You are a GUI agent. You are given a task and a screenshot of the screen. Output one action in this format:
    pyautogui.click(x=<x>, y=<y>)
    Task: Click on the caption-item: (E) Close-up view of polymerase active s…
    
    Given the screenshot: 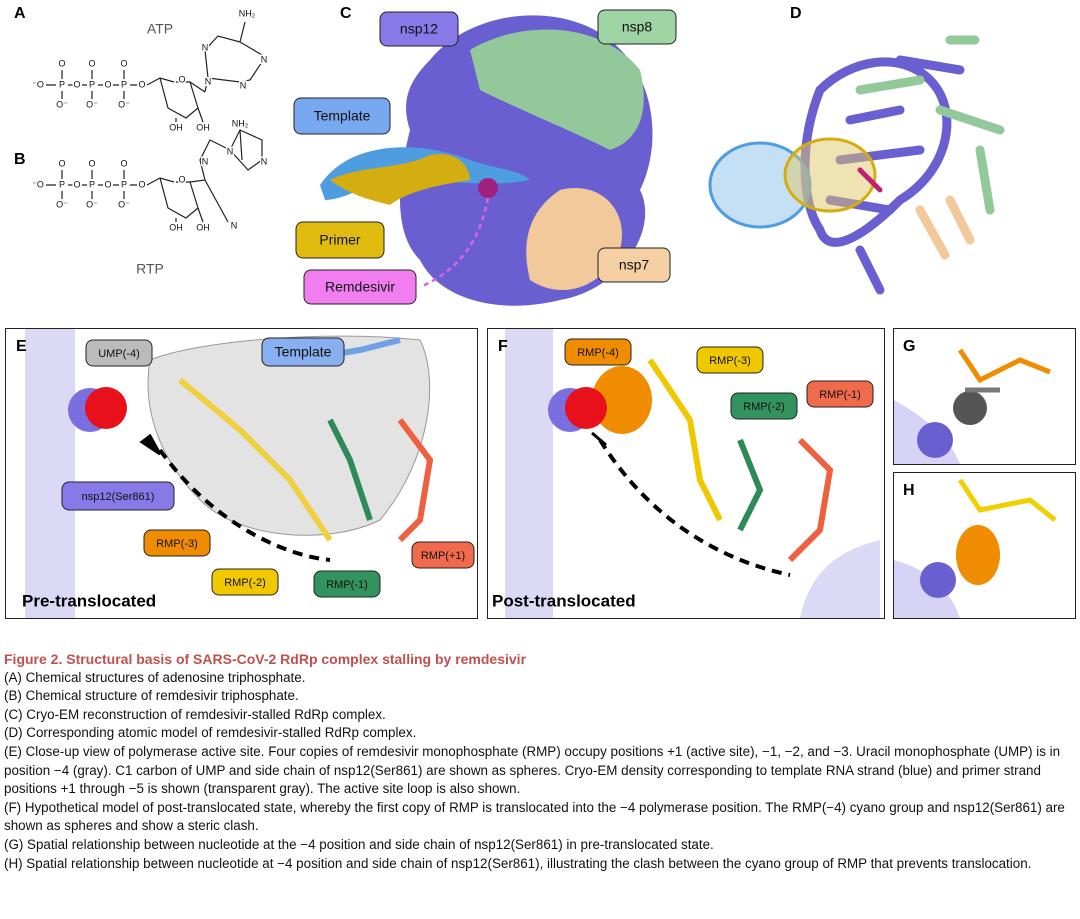 What is the action you would take?
    pyautogui.click(x=532, y=770)
    